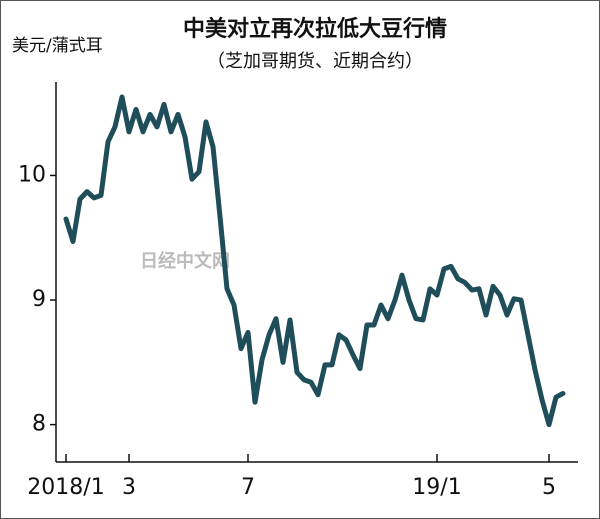 The image size is (600, 519). Describe the element at coordinates (436, 487) in the screenshot. I see `x-tick-label: 19/1` at that location.